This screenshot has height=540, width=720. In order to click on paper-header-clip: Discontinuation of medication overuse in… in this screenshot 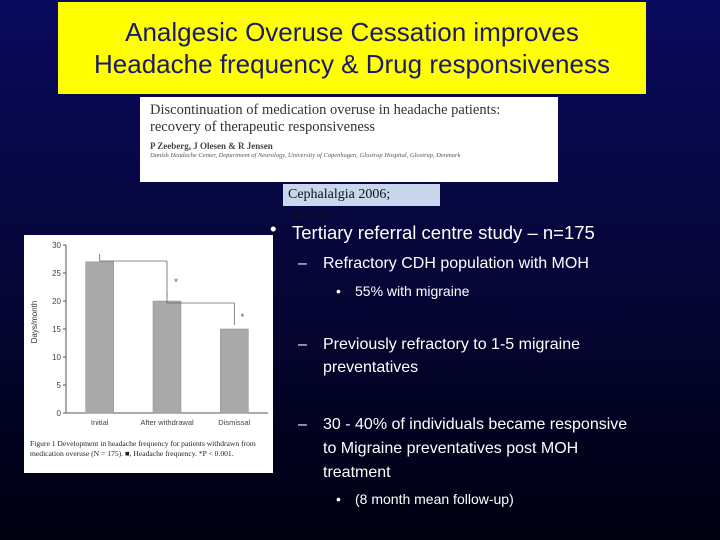, I will do `click(349, 139)`.